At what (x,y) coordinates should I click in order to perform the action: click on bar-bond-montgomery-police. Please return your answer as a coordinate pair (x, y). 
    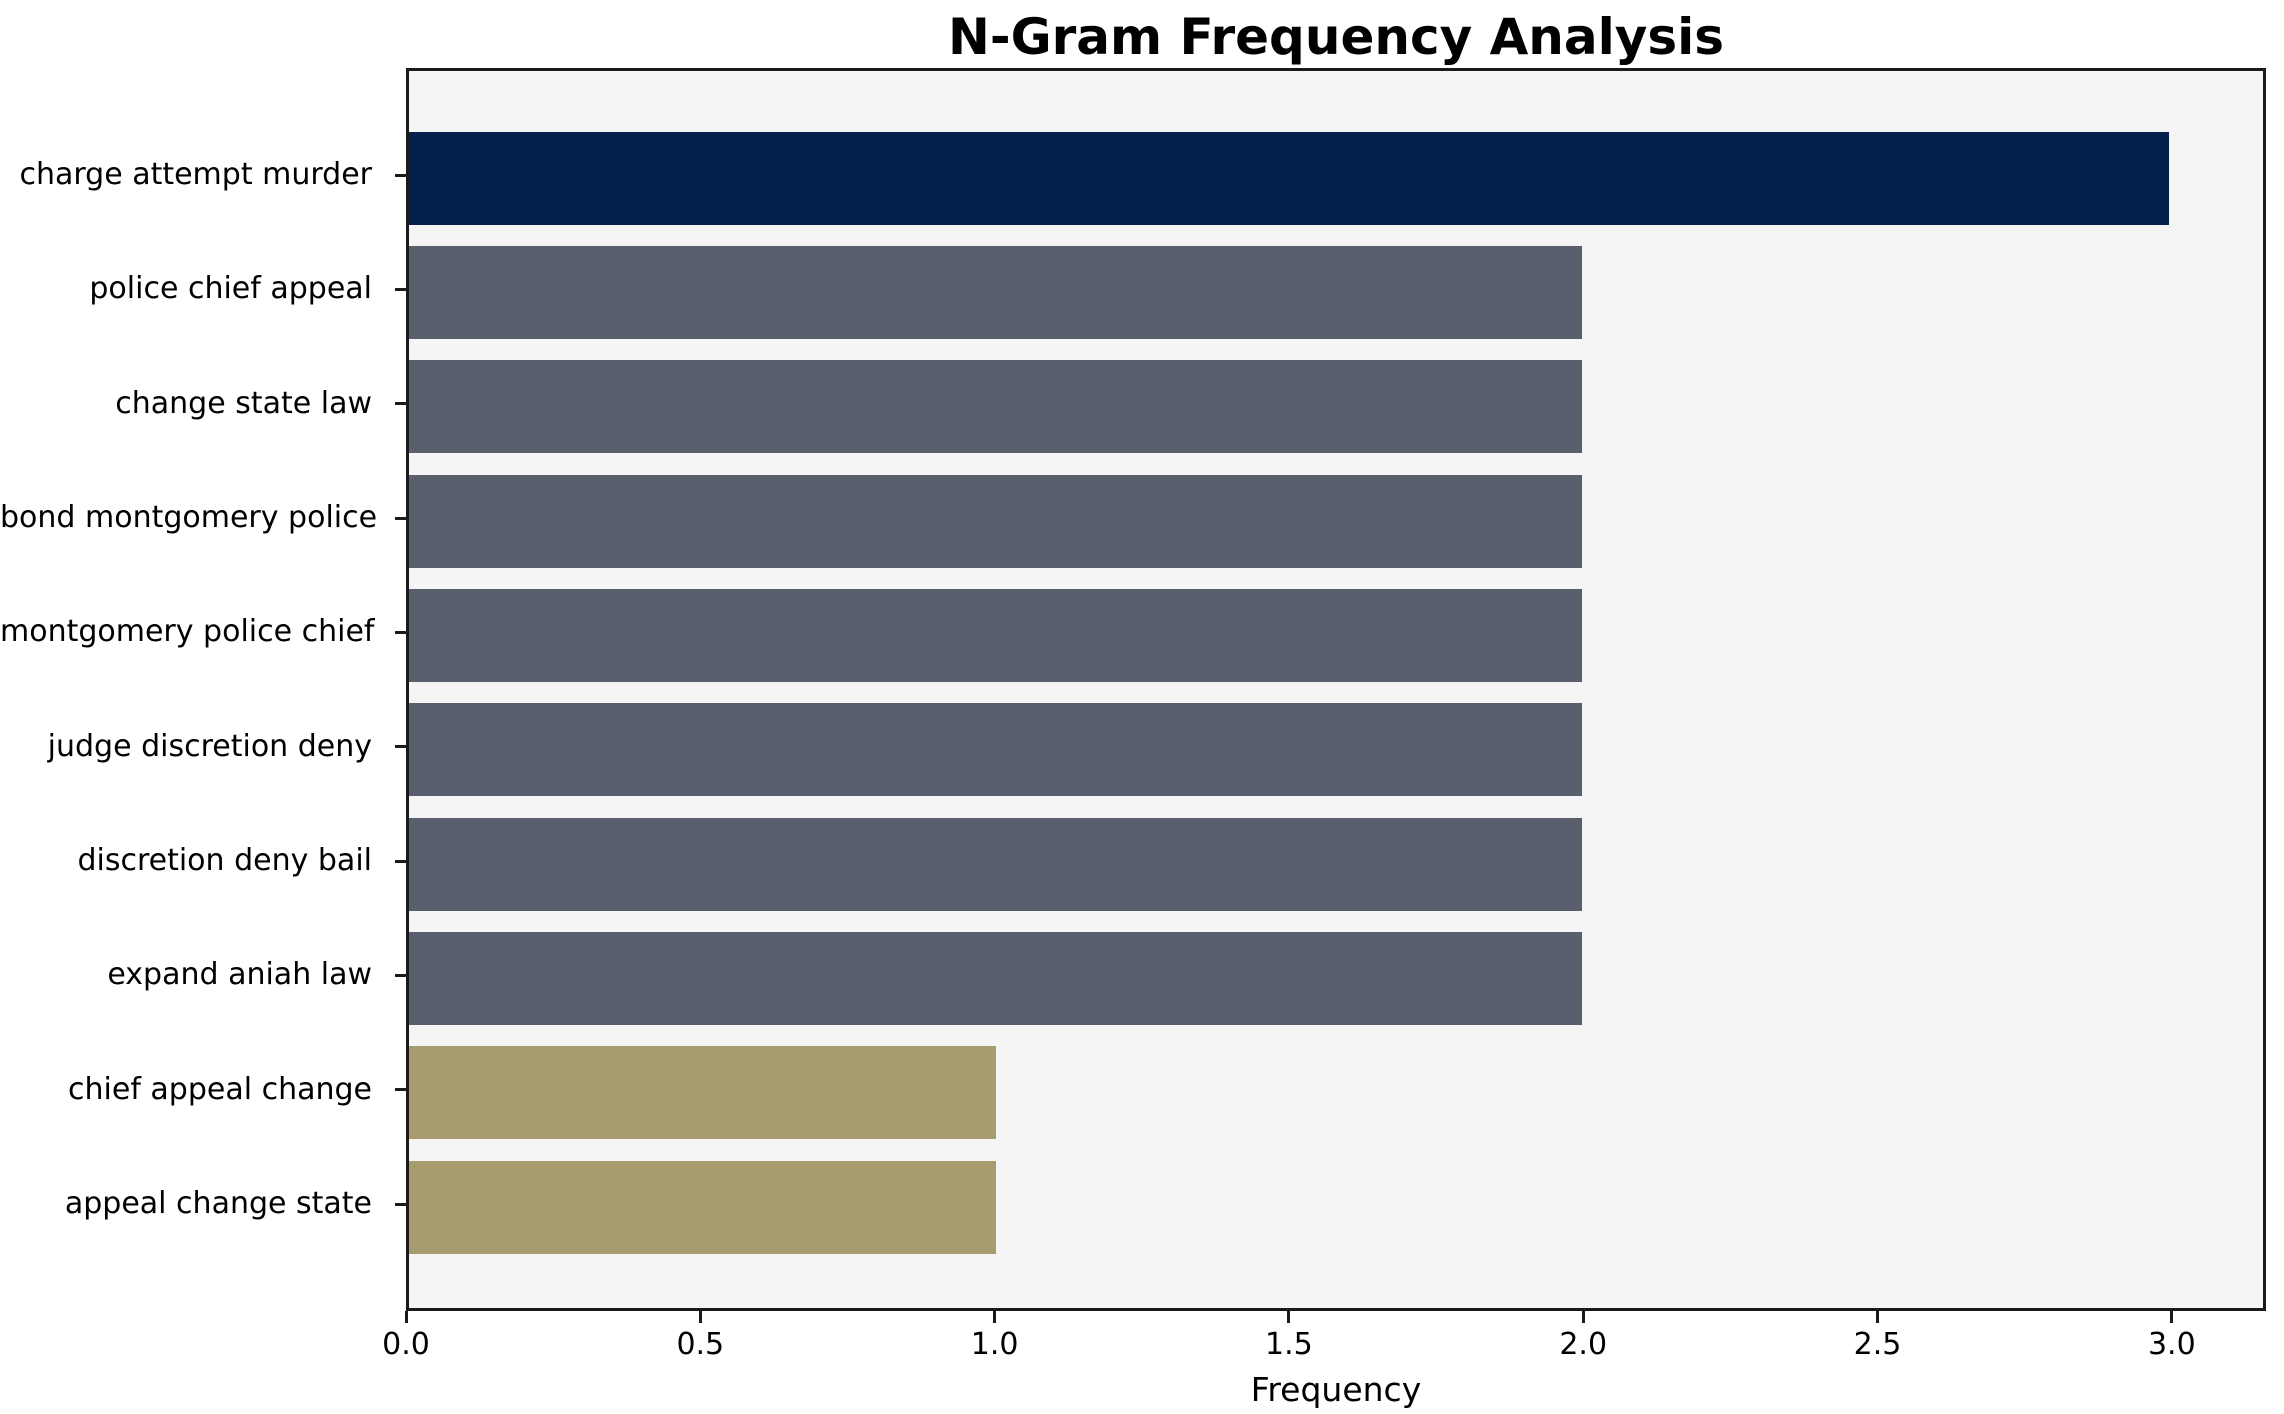
    Looking at the image, I should click on (996, 521).